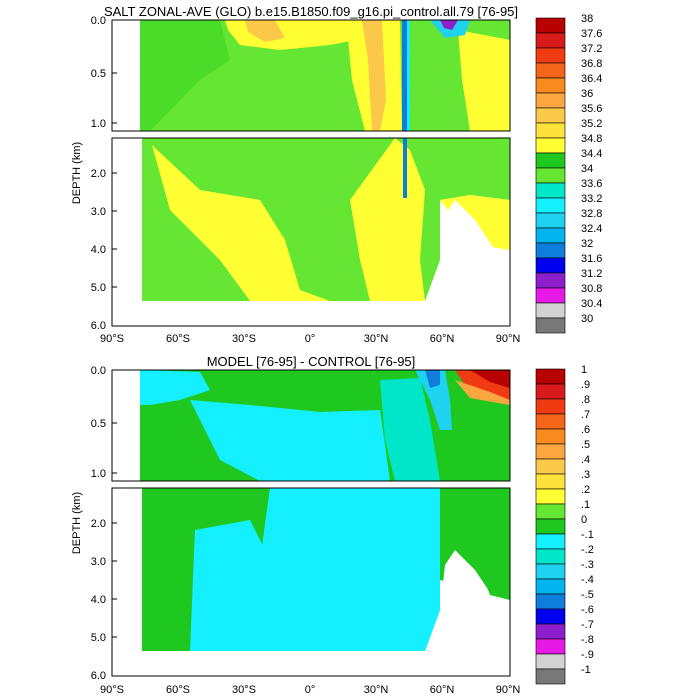 The height and width of the screenshot is (700, 700). Describe the element at coordinates (112, 690) in the screenshot. I see `x-tick-label: 90°S` at that location.